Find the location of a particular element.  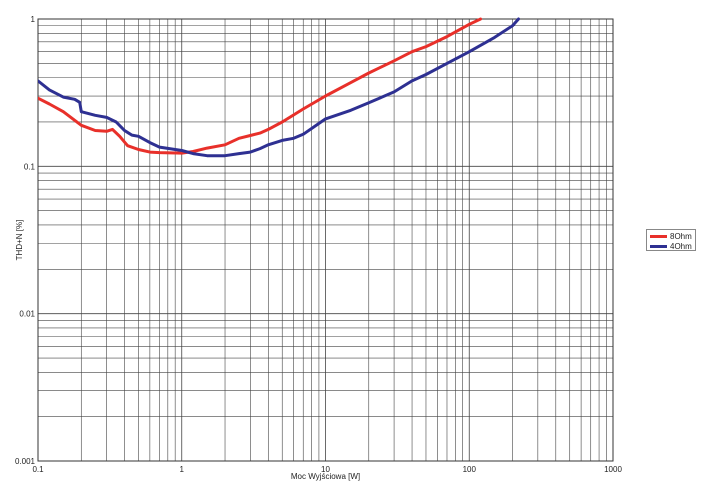

legend-swatch-8ohm is located at coordinates (658, 236).